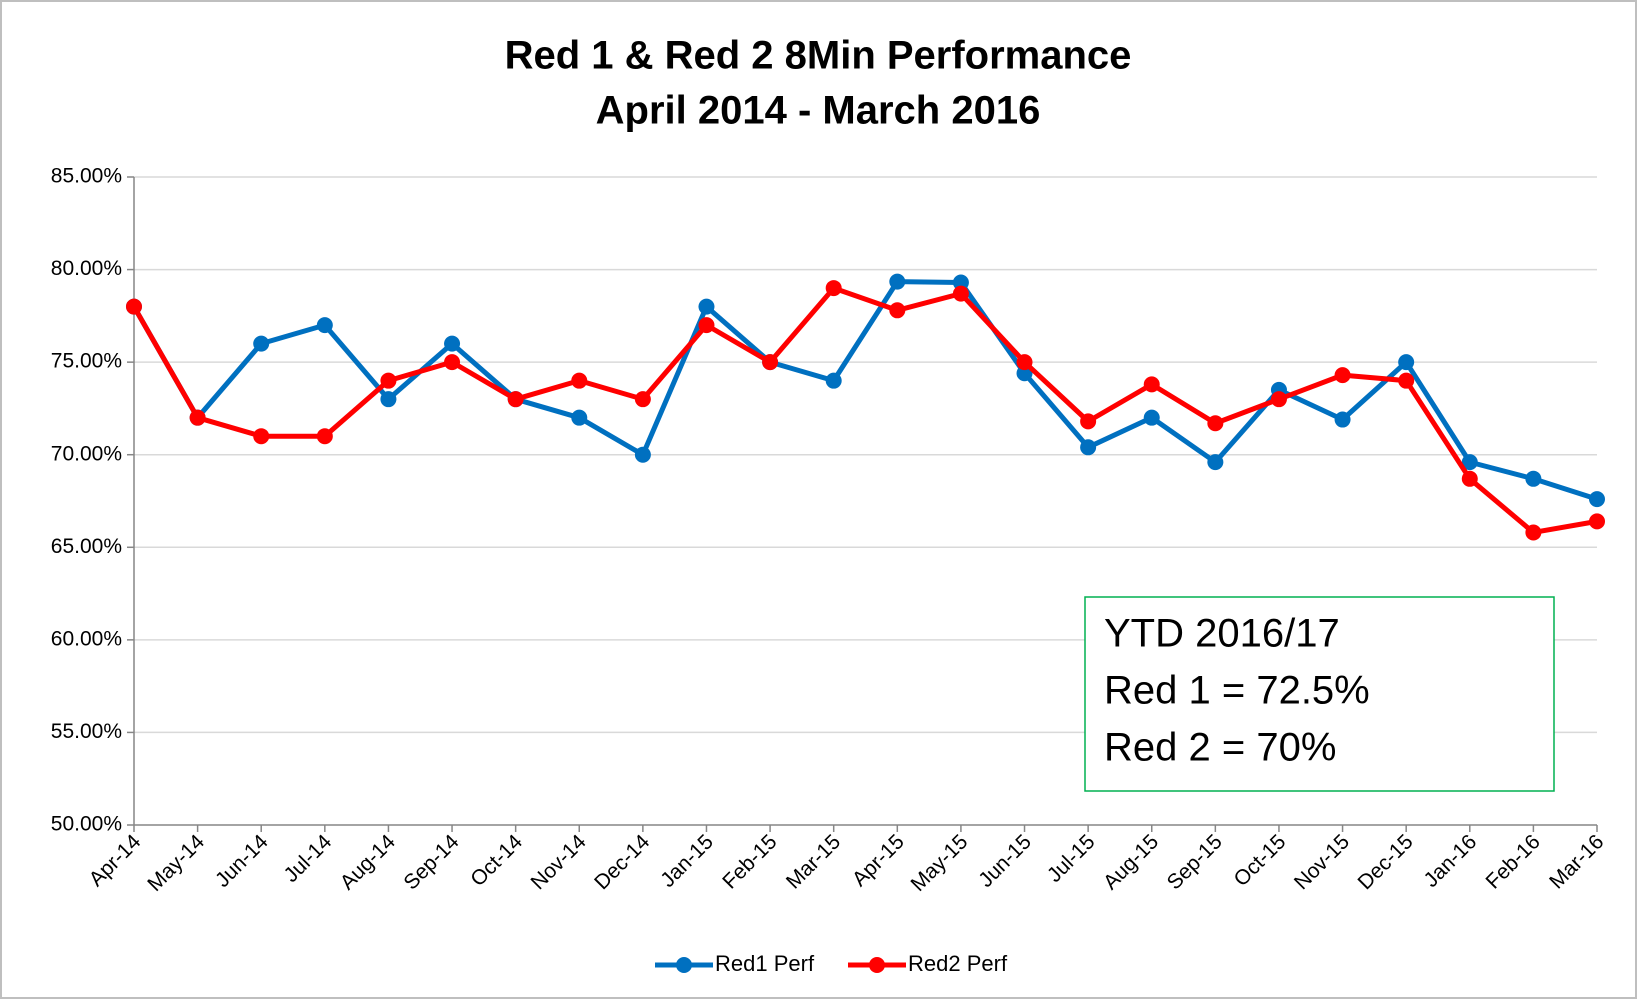  What do you see at coordinates (86, 731) in the screenshot?
I see `y-tick-label: 55.00%` at bounding box center [86, 731].